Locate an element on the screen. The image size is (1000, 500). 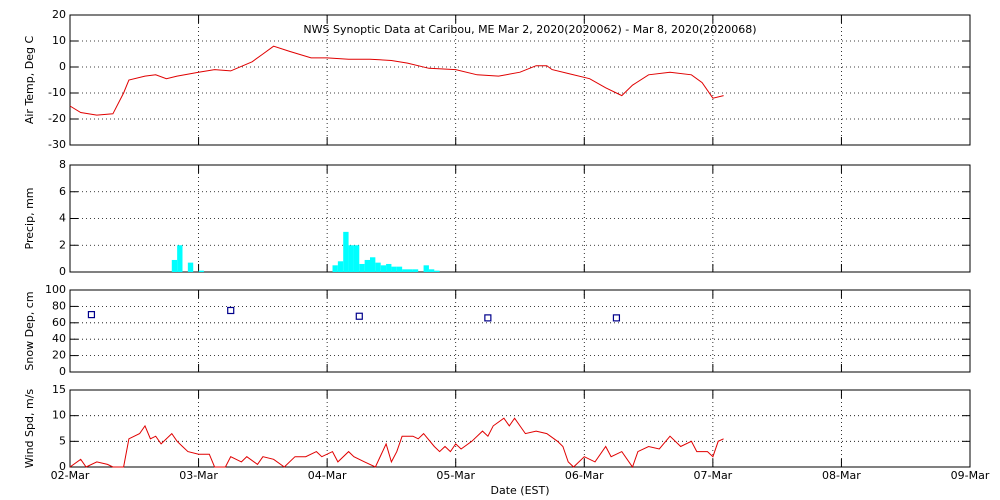
y-axis-label: Wind Spd, m/s is located at coordinates (29, 429).